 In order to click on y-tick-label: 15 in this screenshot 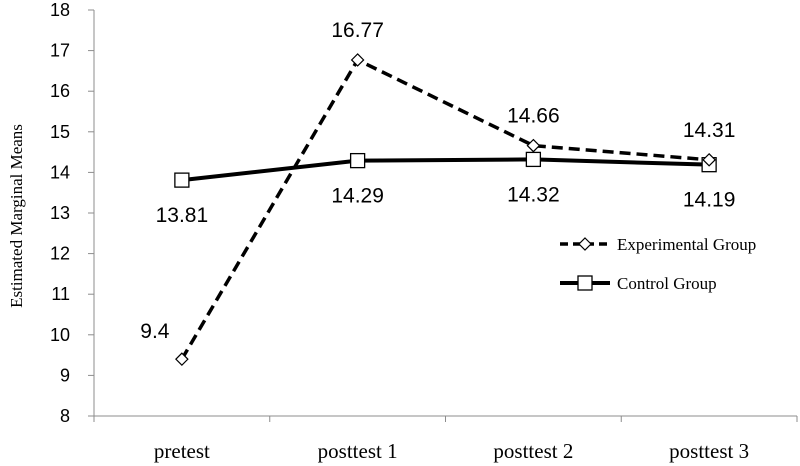, I will do `click(60, 132)`.